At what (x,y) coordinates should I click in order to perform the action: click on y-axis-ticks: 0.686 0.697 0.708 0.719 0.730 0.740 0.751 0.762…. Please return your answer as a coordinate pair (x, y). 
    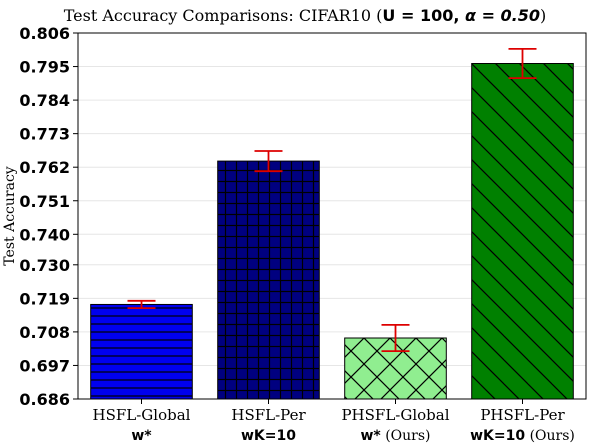
    Looking at the image, I should click on (48, 216).